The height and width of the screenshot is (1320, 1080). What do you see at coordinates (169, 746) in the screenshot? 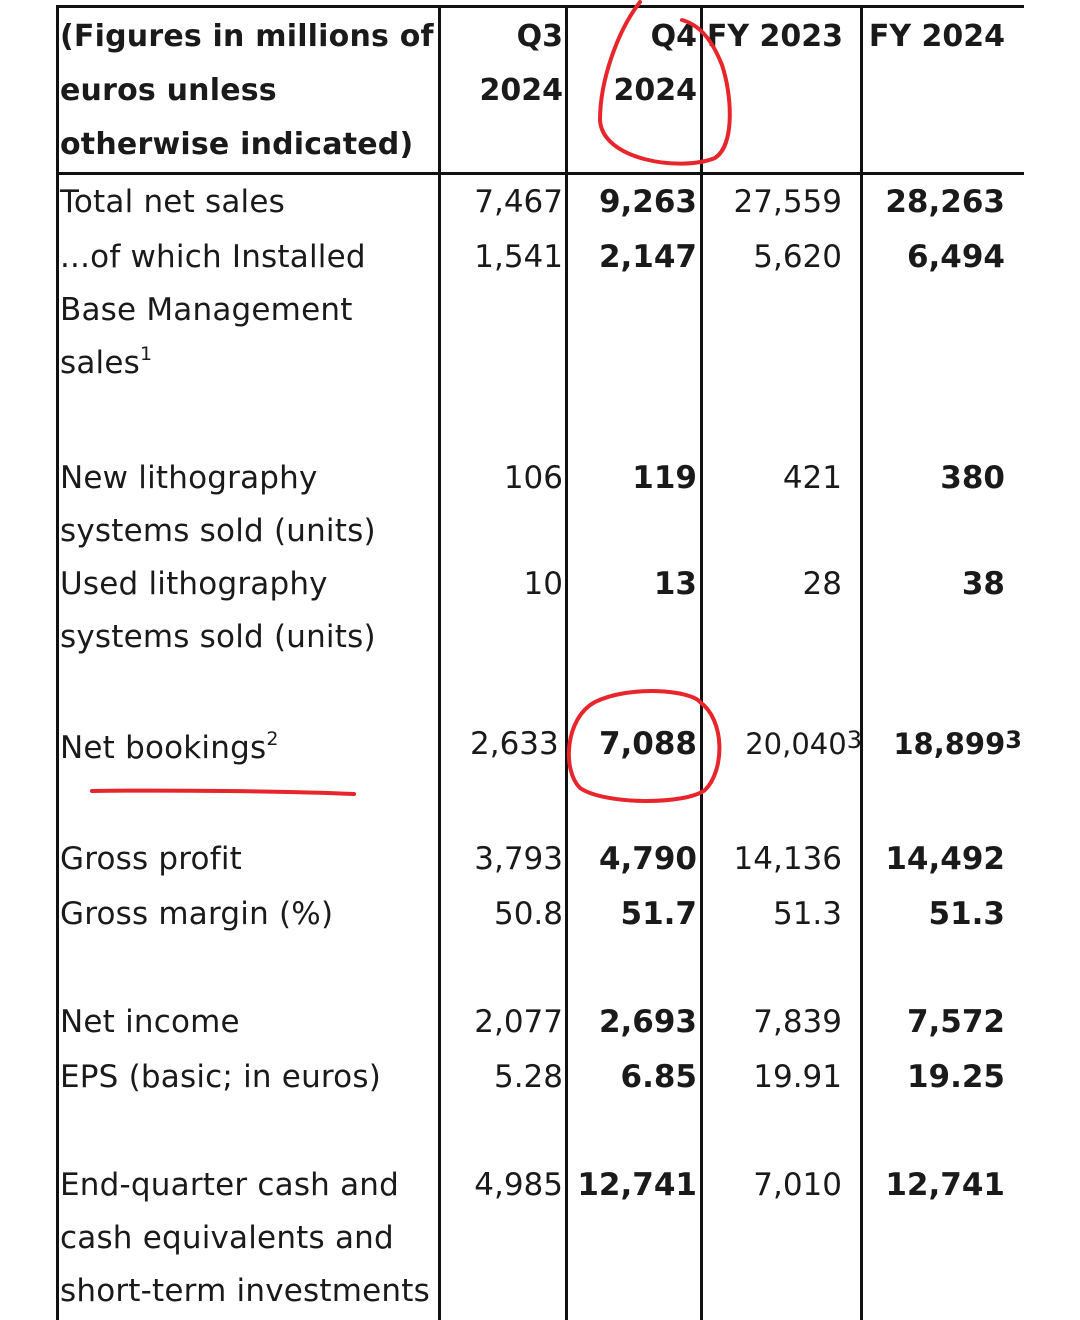
I see `row-label-net-bookings: Net bookings2` at bounding box center [169, 746].